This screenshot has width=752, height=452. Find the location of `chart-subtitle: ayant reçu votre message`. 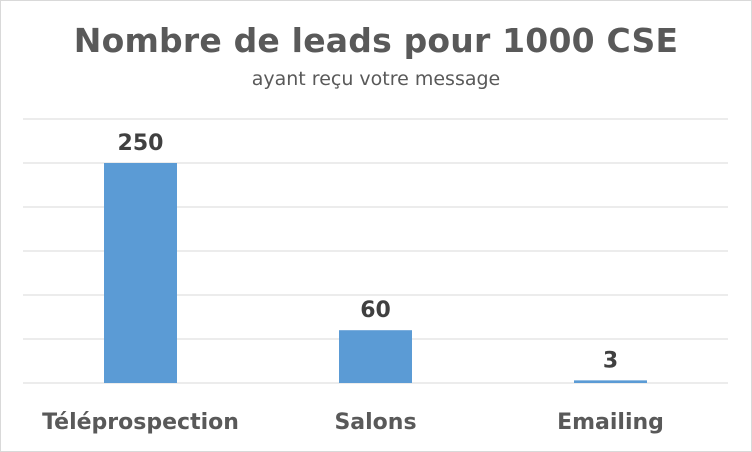

chart-subtitle: ayant reçu votre message is located at coordinates (376, 79).